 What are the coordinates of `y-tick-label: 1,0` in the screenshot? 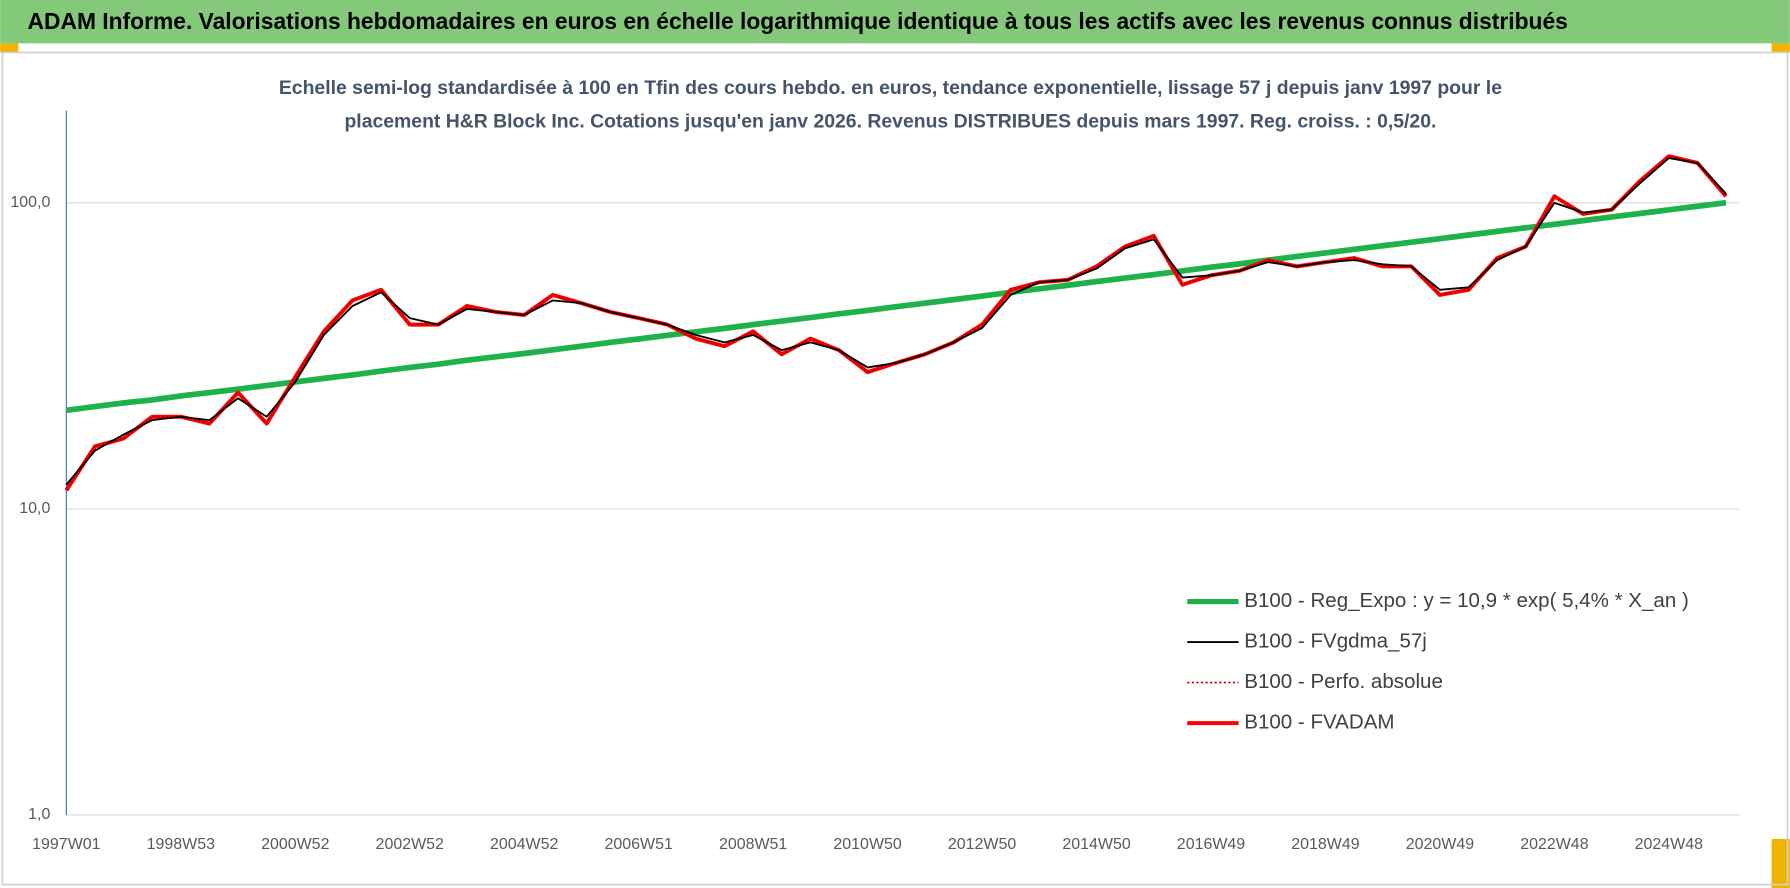 It's located at (39, 814).